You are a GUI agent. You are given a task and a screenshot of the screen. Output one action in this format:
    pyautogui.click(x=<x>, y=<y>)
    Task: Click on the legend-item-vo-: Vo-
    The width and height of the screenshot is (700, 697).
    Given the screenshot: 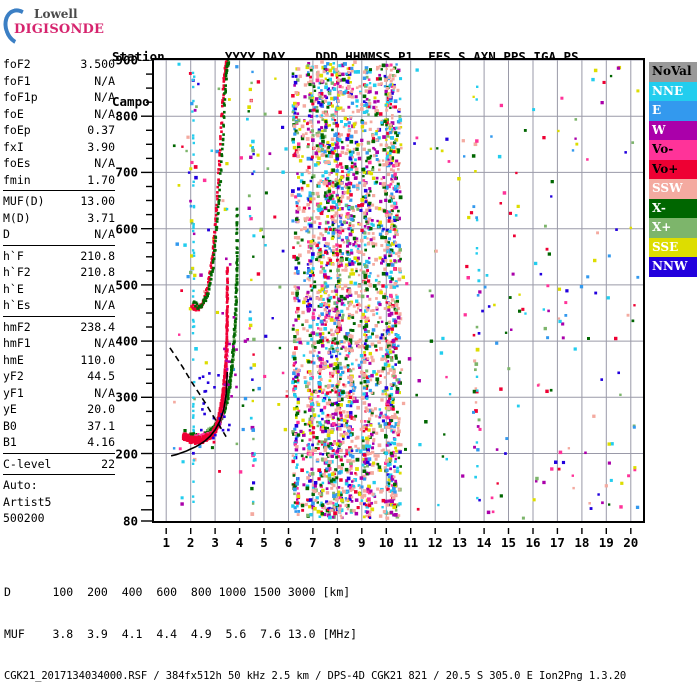 What is the action you would take?
    pyautogui.click(x=673, y=150)
    